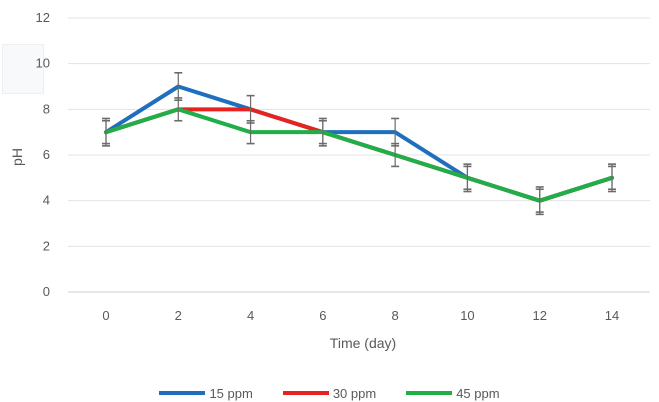 The width and height of the screenshot is (659, 402). I want to click on x-tick-label-4: 4, so click(250, 315).